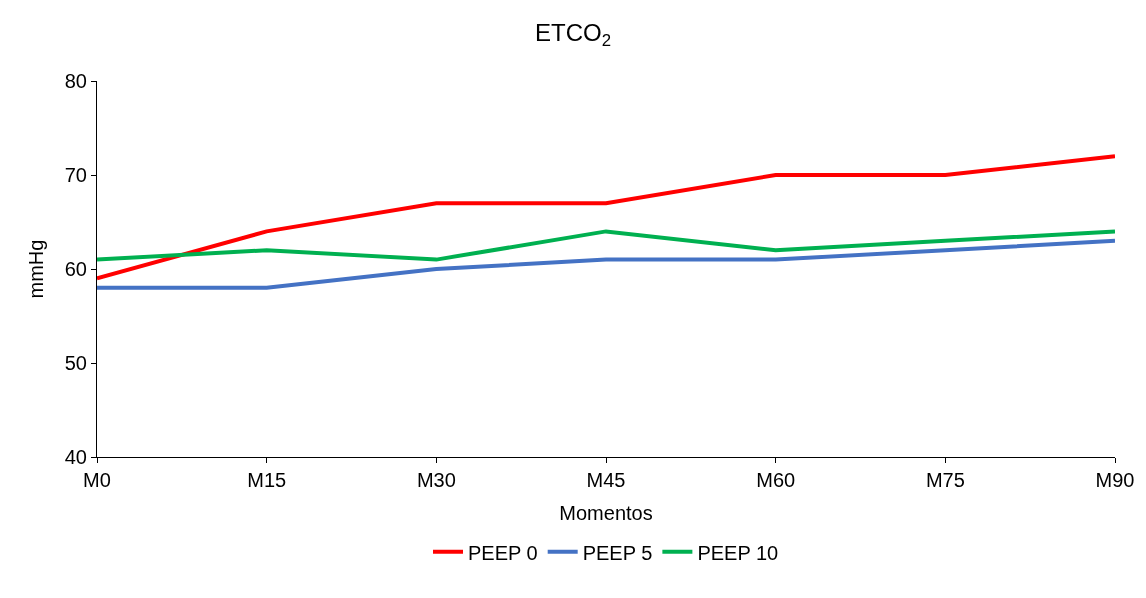 The height and width of the screenshot is (598, 1146). I want to click on y-tick-label: 40, so click(75, 457).